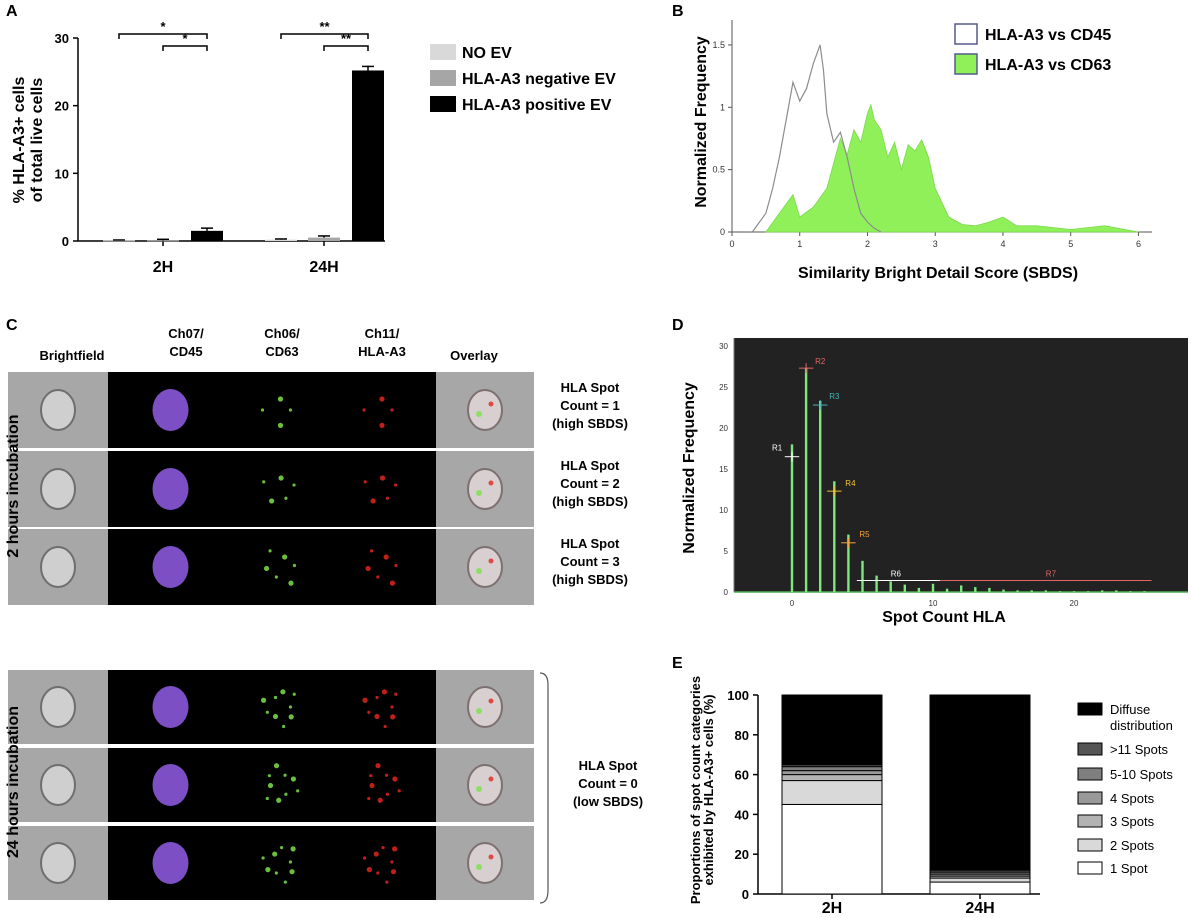  What do you see at coordinates (62, 173) in the screenshot?
I see `panel-a-ytick-label: 10` at bounding box center [62, 173].